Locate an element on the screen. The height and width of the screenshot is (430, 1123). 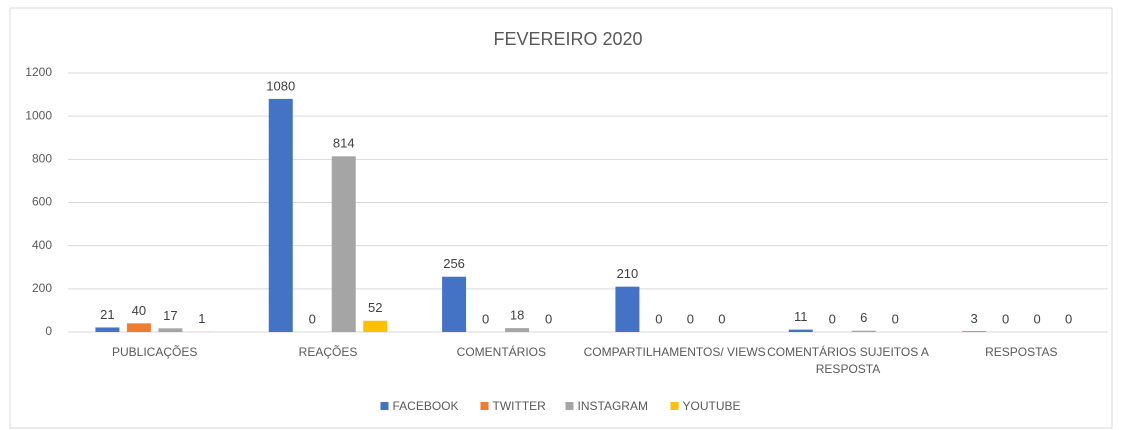
legend-label: YOUTUBE is located at coordinates (712, 406).